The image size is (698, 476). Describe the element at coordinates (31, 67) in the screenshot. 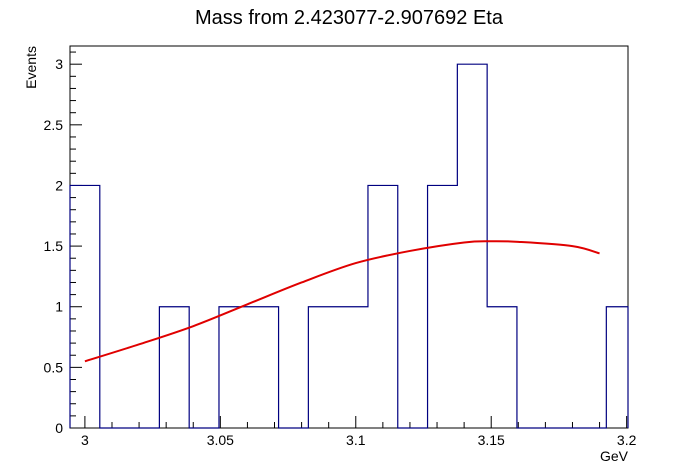

I see `y-axis-title: Events` at that location.